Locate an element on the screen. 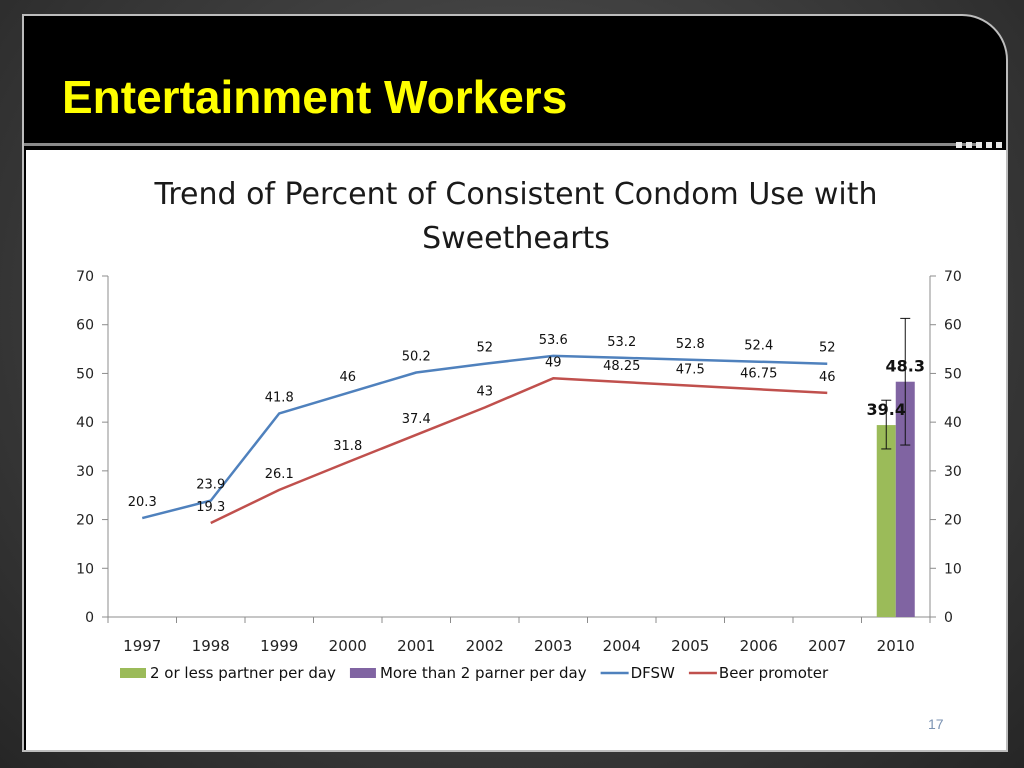 This screenshot has height=768, width=1024. x-tick-label: 2005 is located at coordinates (690, 646).